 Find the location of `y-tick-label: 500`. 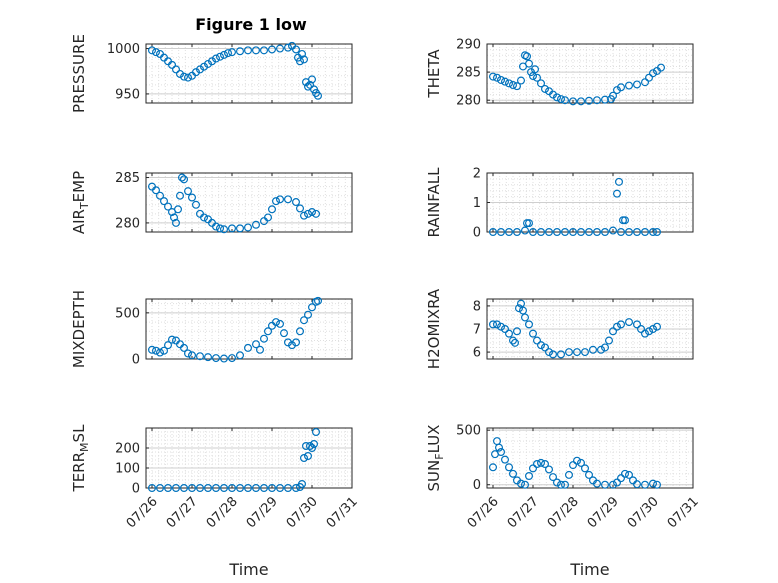

y-tick-label: 500 is located at coordinates (127, 313).